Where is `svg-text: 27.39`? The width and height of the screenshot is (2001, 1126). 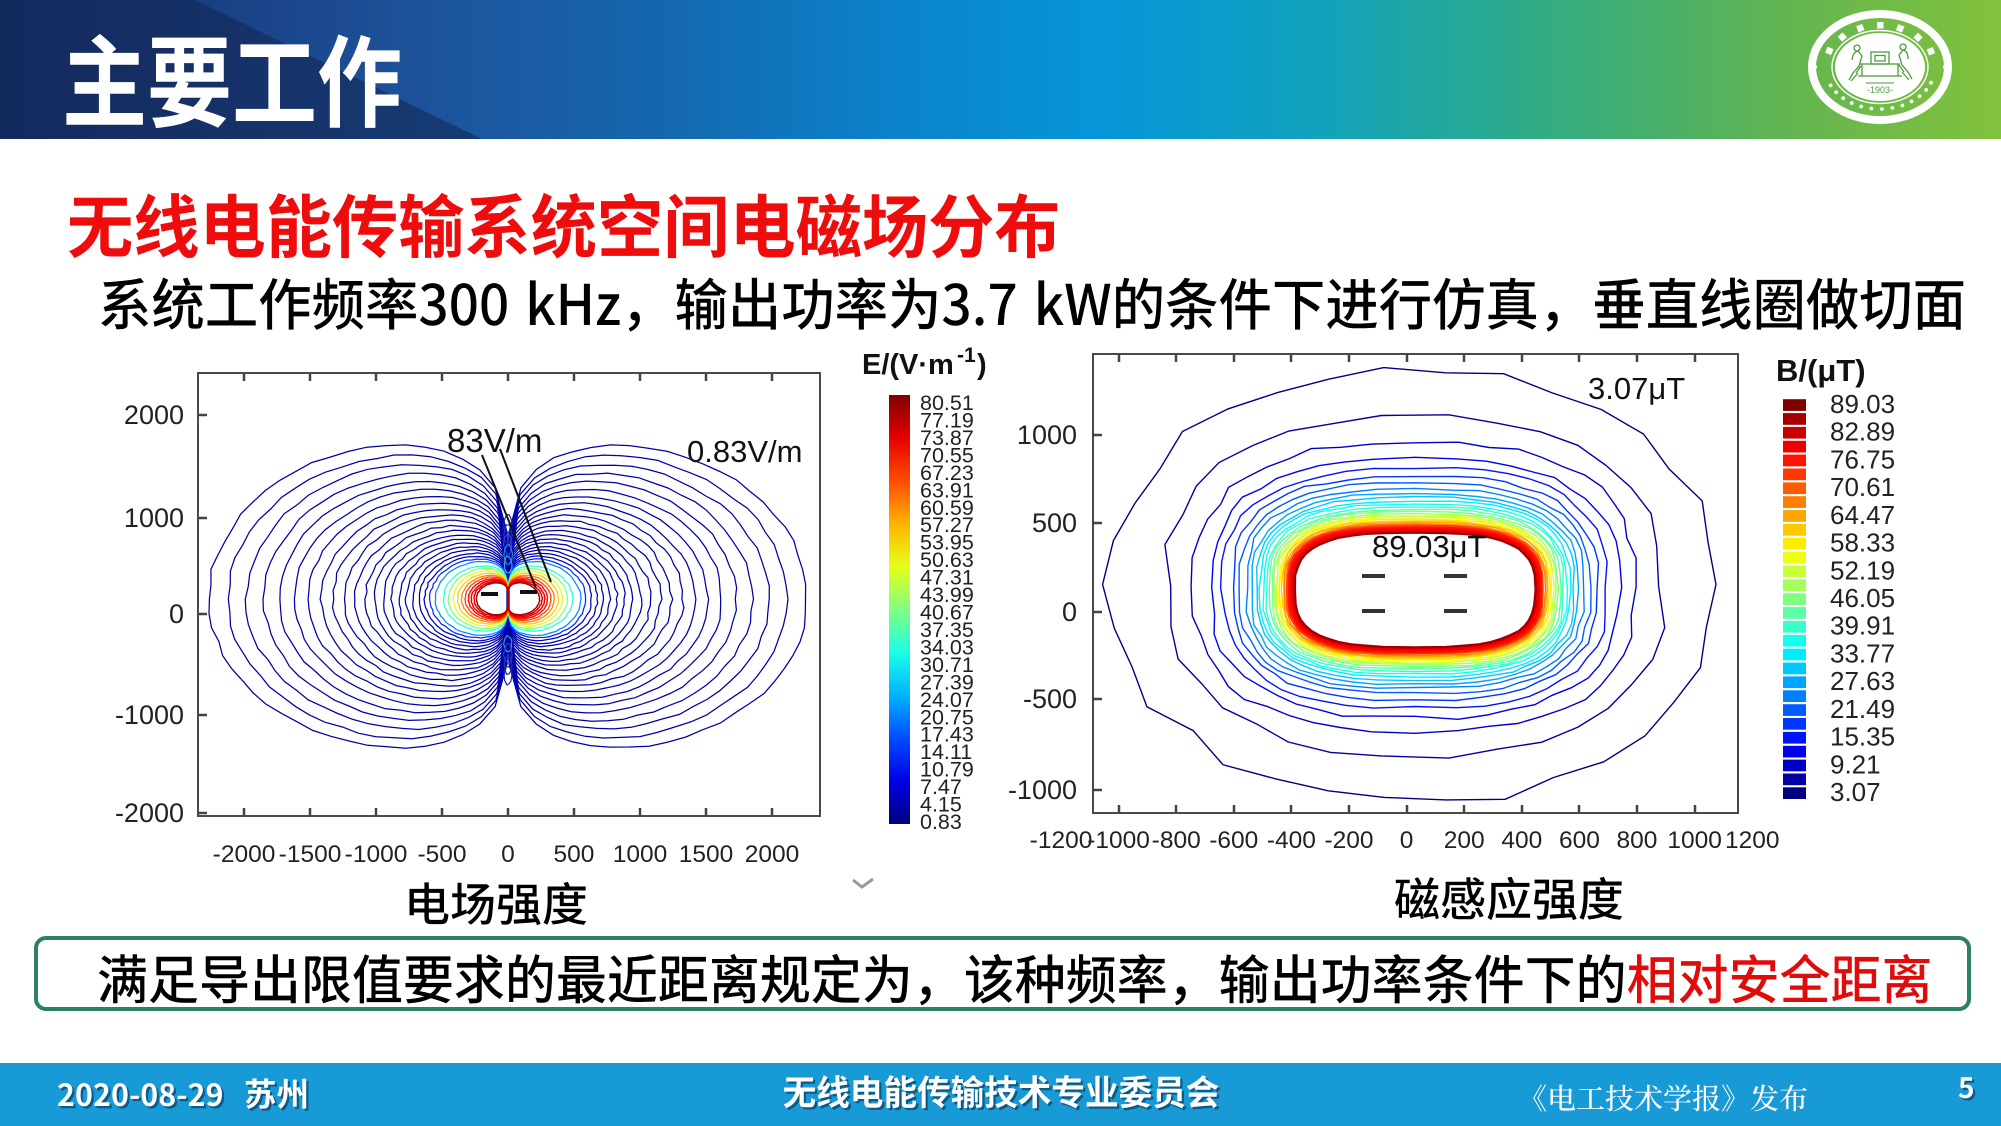 svg-text: 27.39 is located at coordinates (947, 682).